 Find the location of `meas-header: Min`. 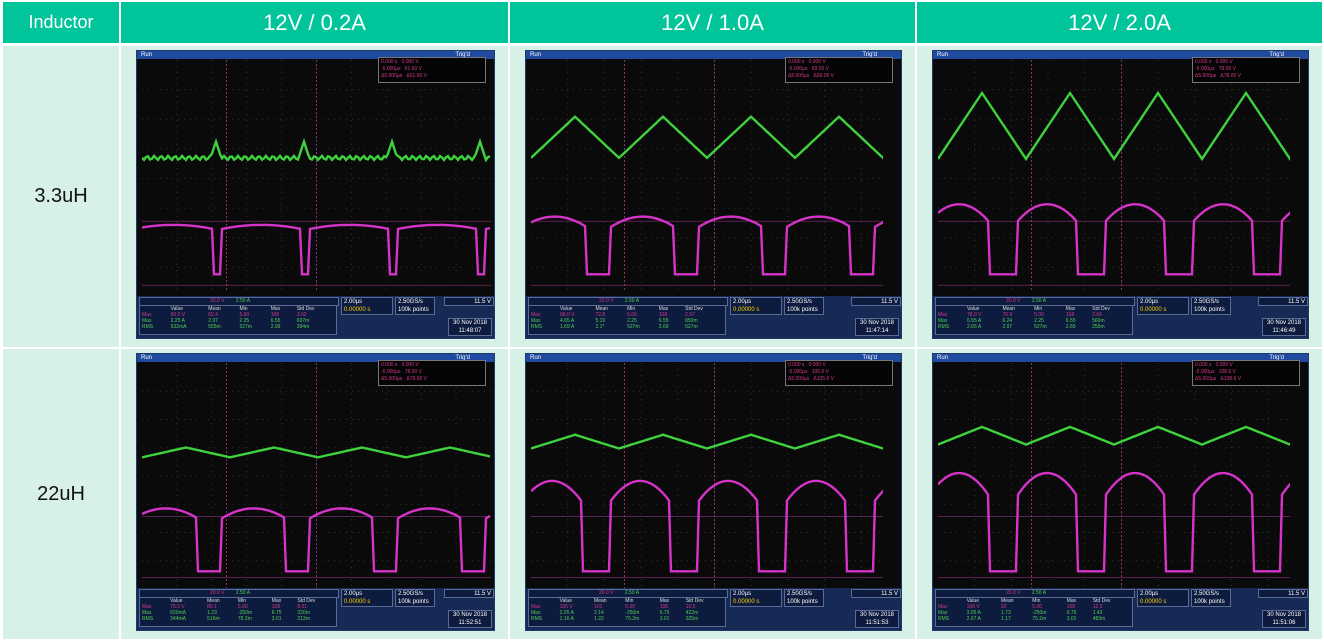

meas-header: Min is located at coordinates (1036, 601).